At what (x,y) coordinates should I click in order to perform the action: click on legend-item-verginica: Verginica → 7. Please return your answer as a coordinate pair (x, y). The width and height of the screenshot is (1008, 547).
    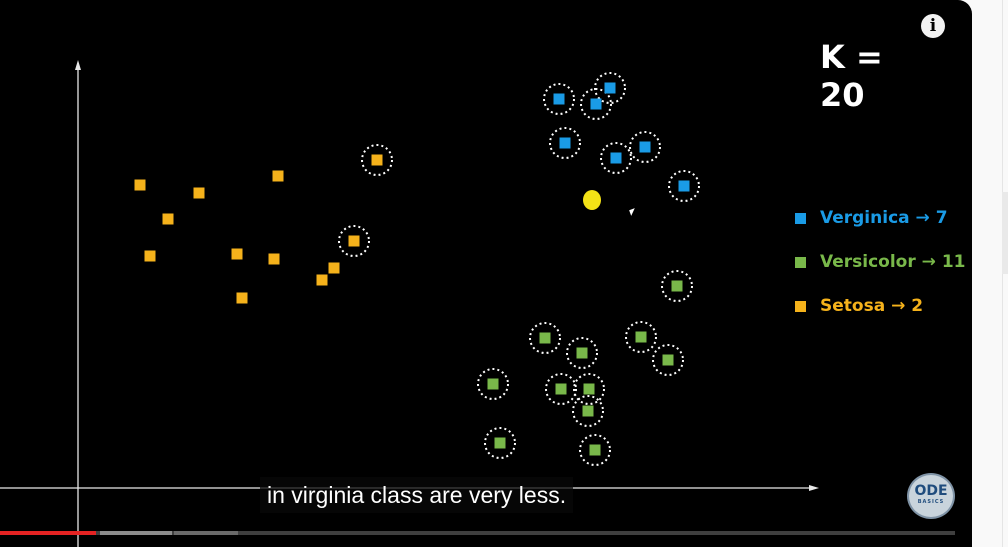
    Looking at the image, I should click on (882, 218).